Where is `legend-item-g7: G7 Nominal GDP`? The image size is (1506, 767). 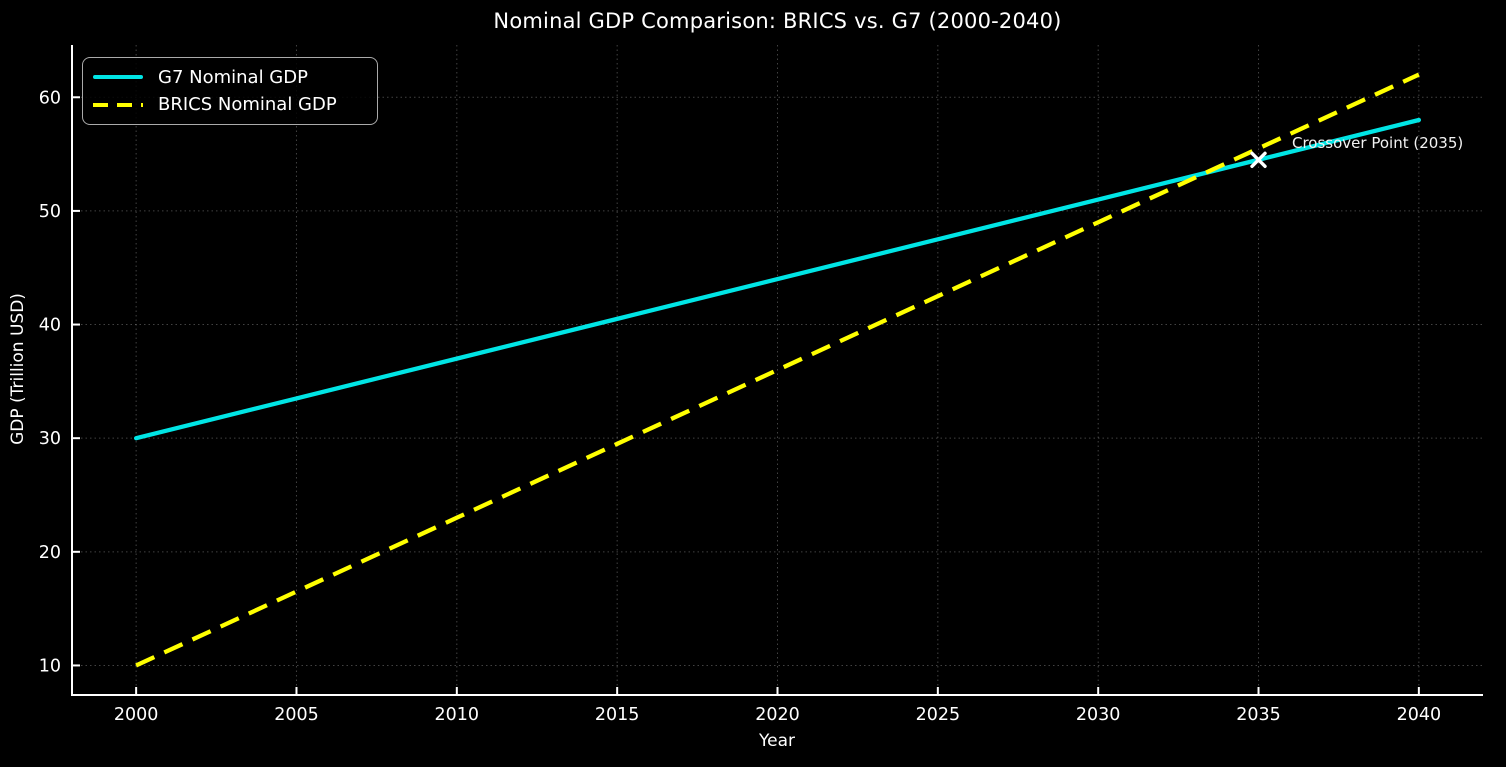 legend-item-g7: G7 Nominal GDP is located at coordinates (230, 77).